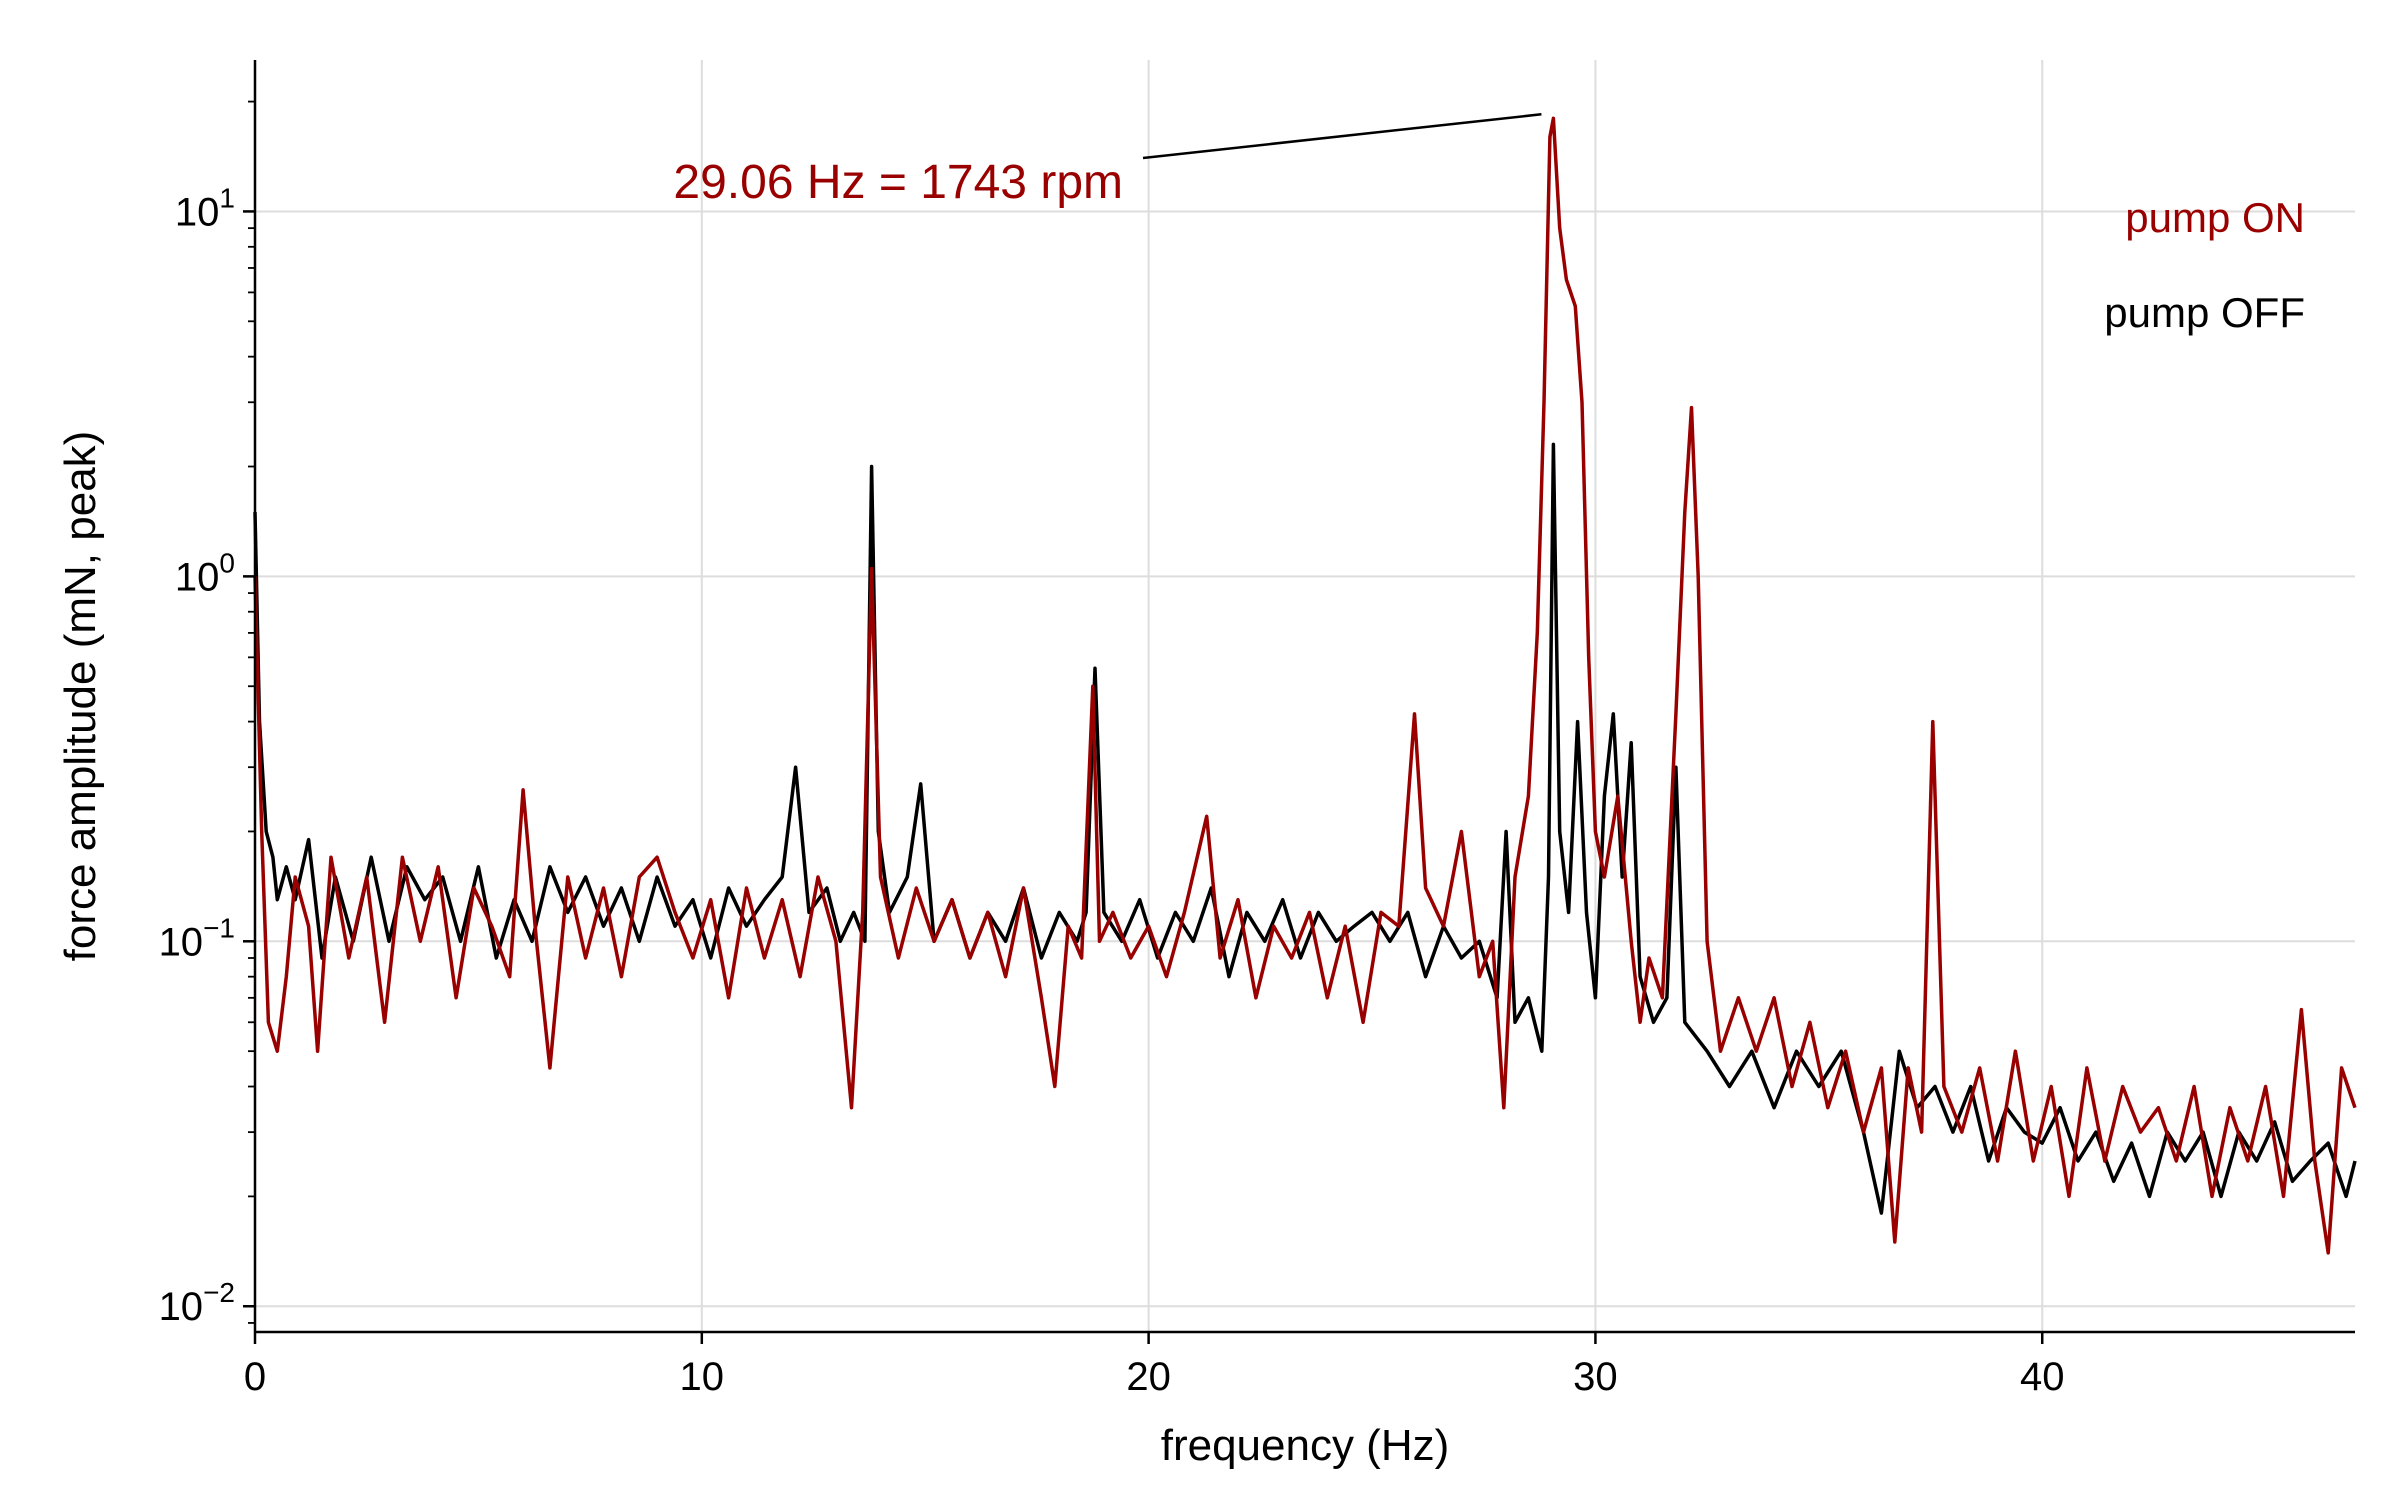  What do you see at coordinates (1305, 1445) in the screenshot?
I see `x-axis-title: frequency (Hz)` at bounding box center [1305, 1445].